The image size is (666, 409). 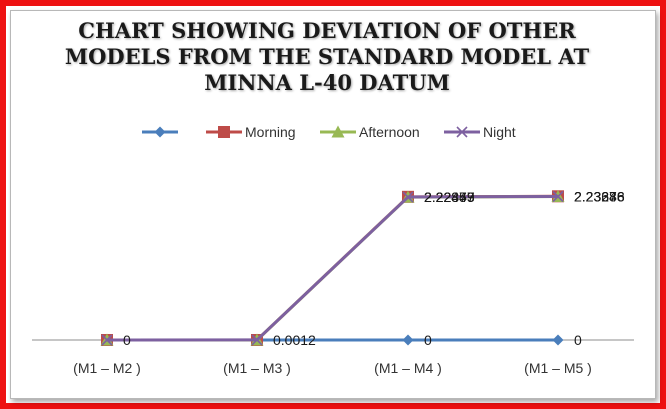 I want to click on legend-entry: Morning, so click(x=251, y=132).